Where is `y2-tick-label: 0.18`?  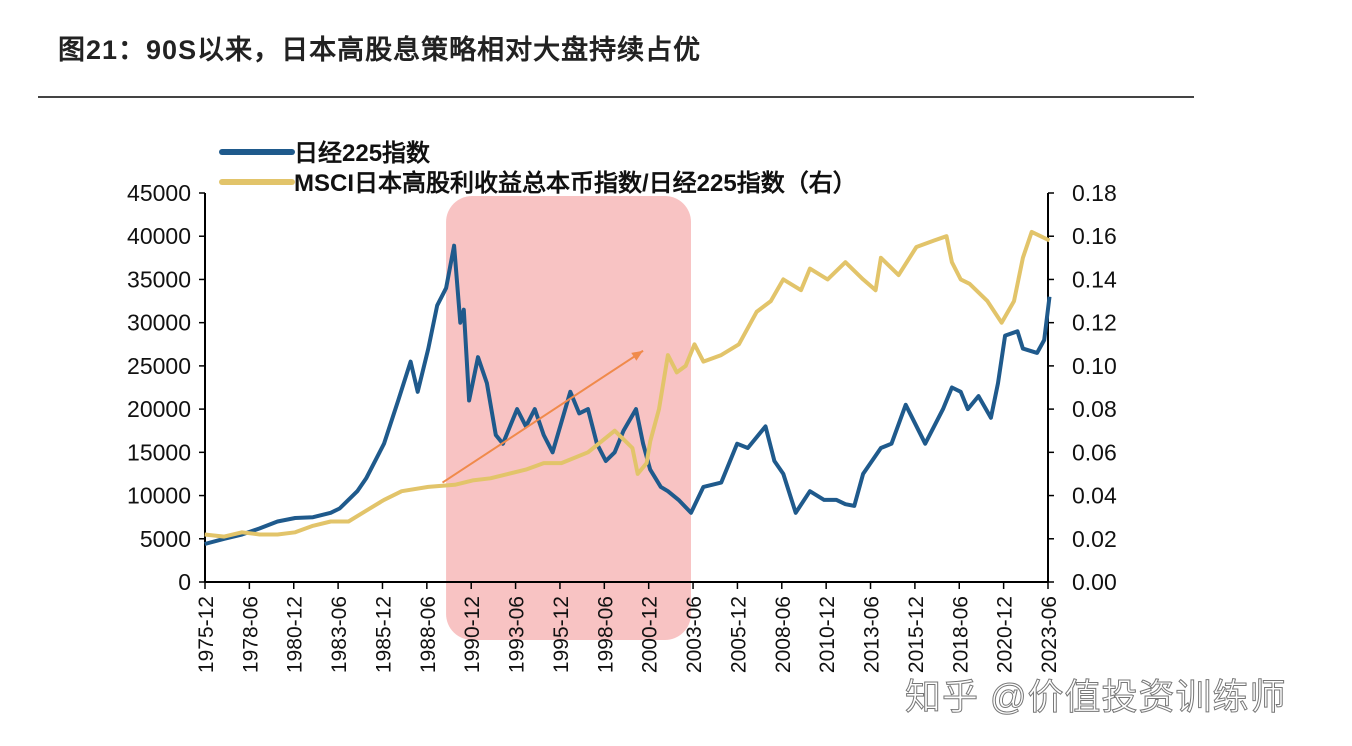 y2-tick-label: 0.18 is located at coordinates (1094, 193).